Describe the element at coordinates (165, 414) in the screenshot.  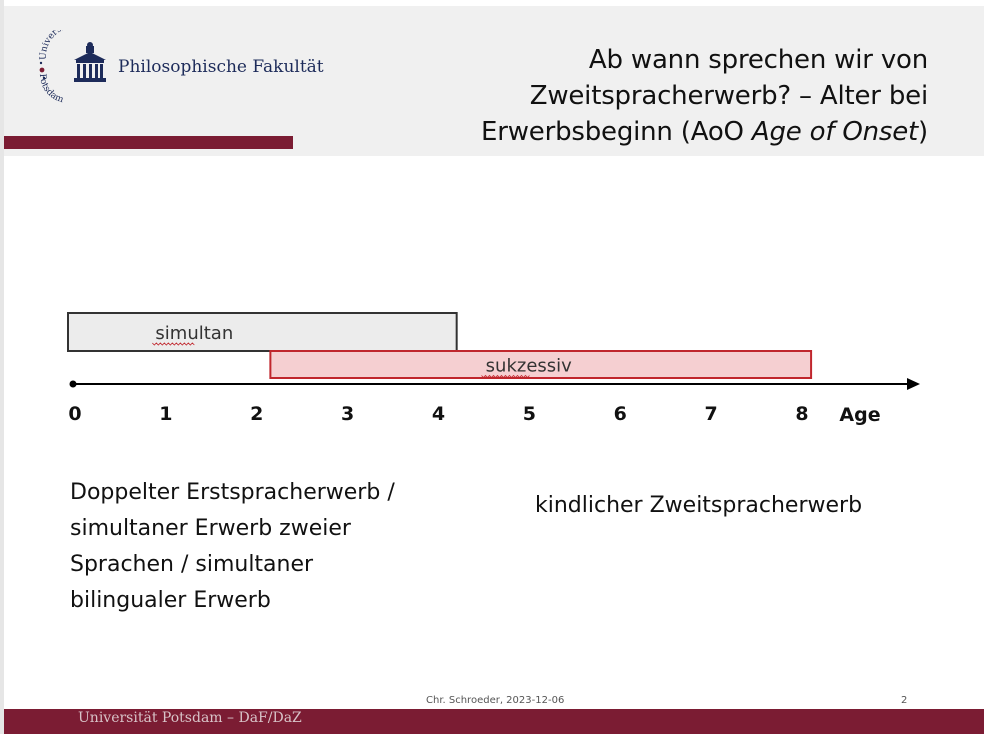
I see `axis-tick-label: 1` at that location.